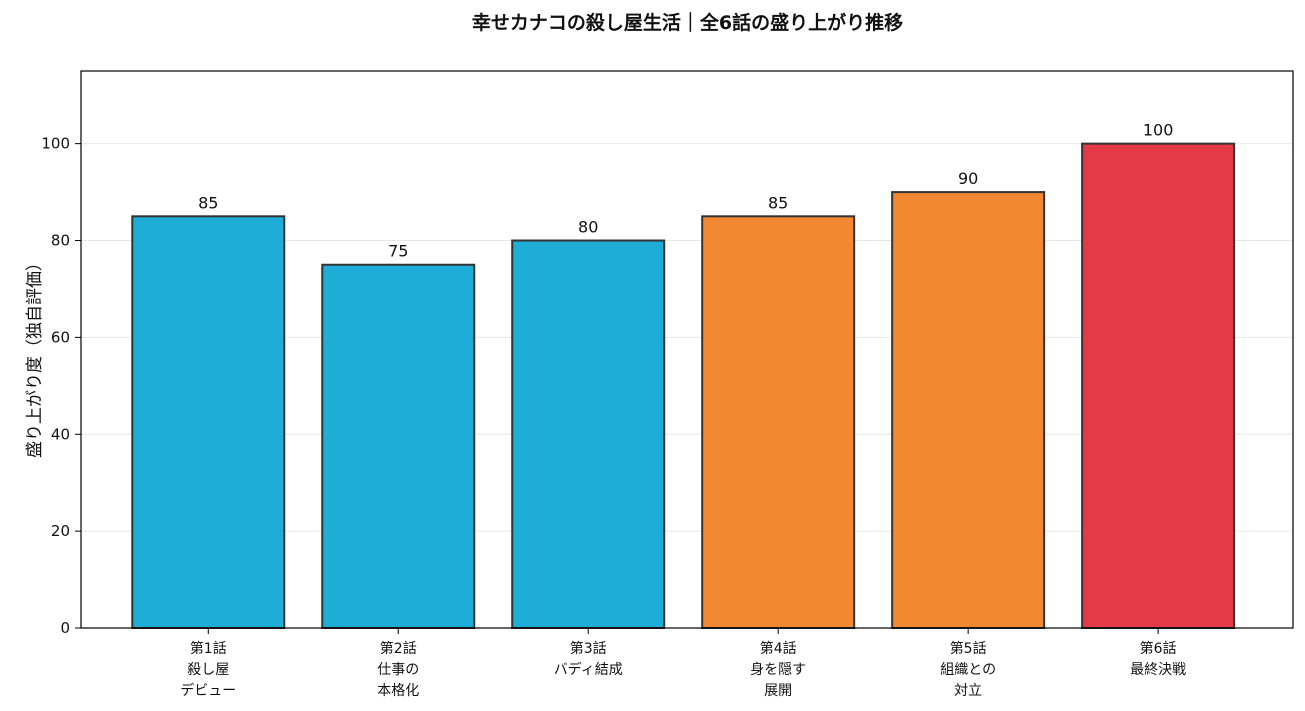 This screenshot has width=1305, height=711. What do you see at coordinates (60, 434) in the screenshot?
I see `y-tick-label: 40` at bounding box center [60, 434].